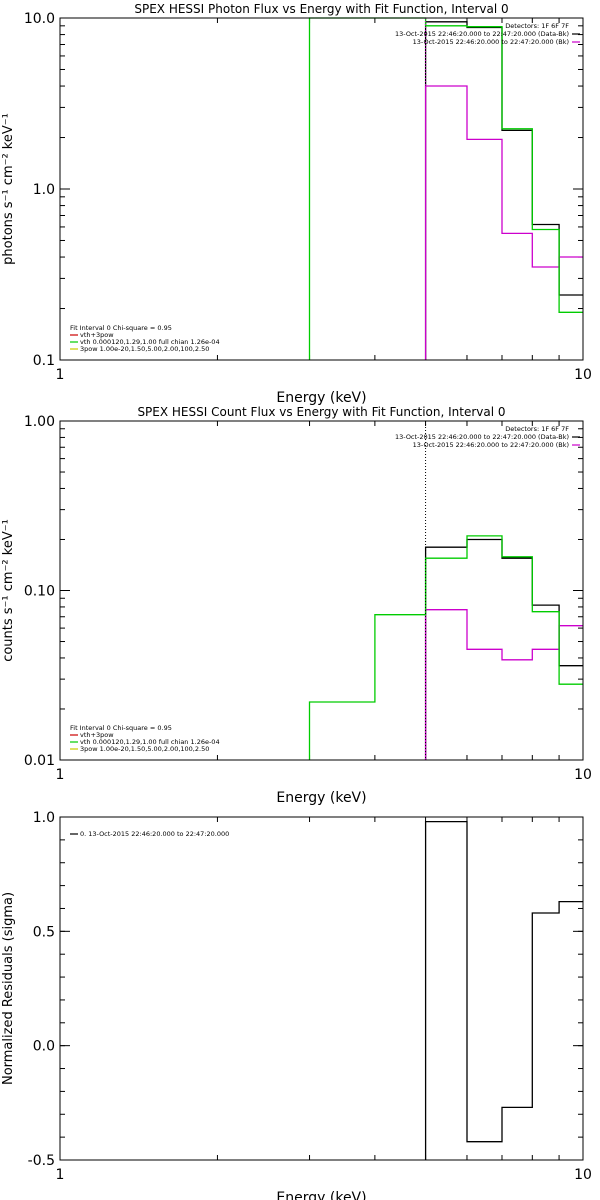 This screenshot has height=1200, width=600. I want to click on y-tick-label: 0.5, so click(44, 932).